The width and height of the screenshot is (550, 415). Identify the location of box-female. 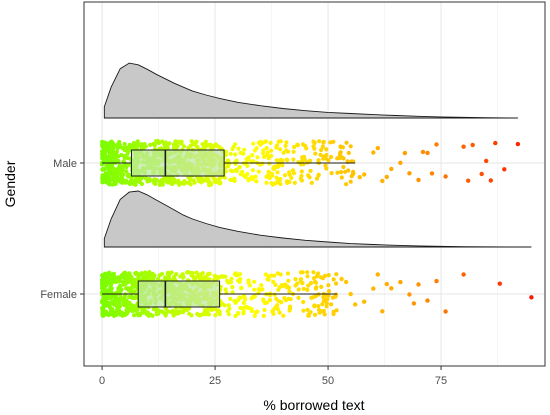
(220, 294).